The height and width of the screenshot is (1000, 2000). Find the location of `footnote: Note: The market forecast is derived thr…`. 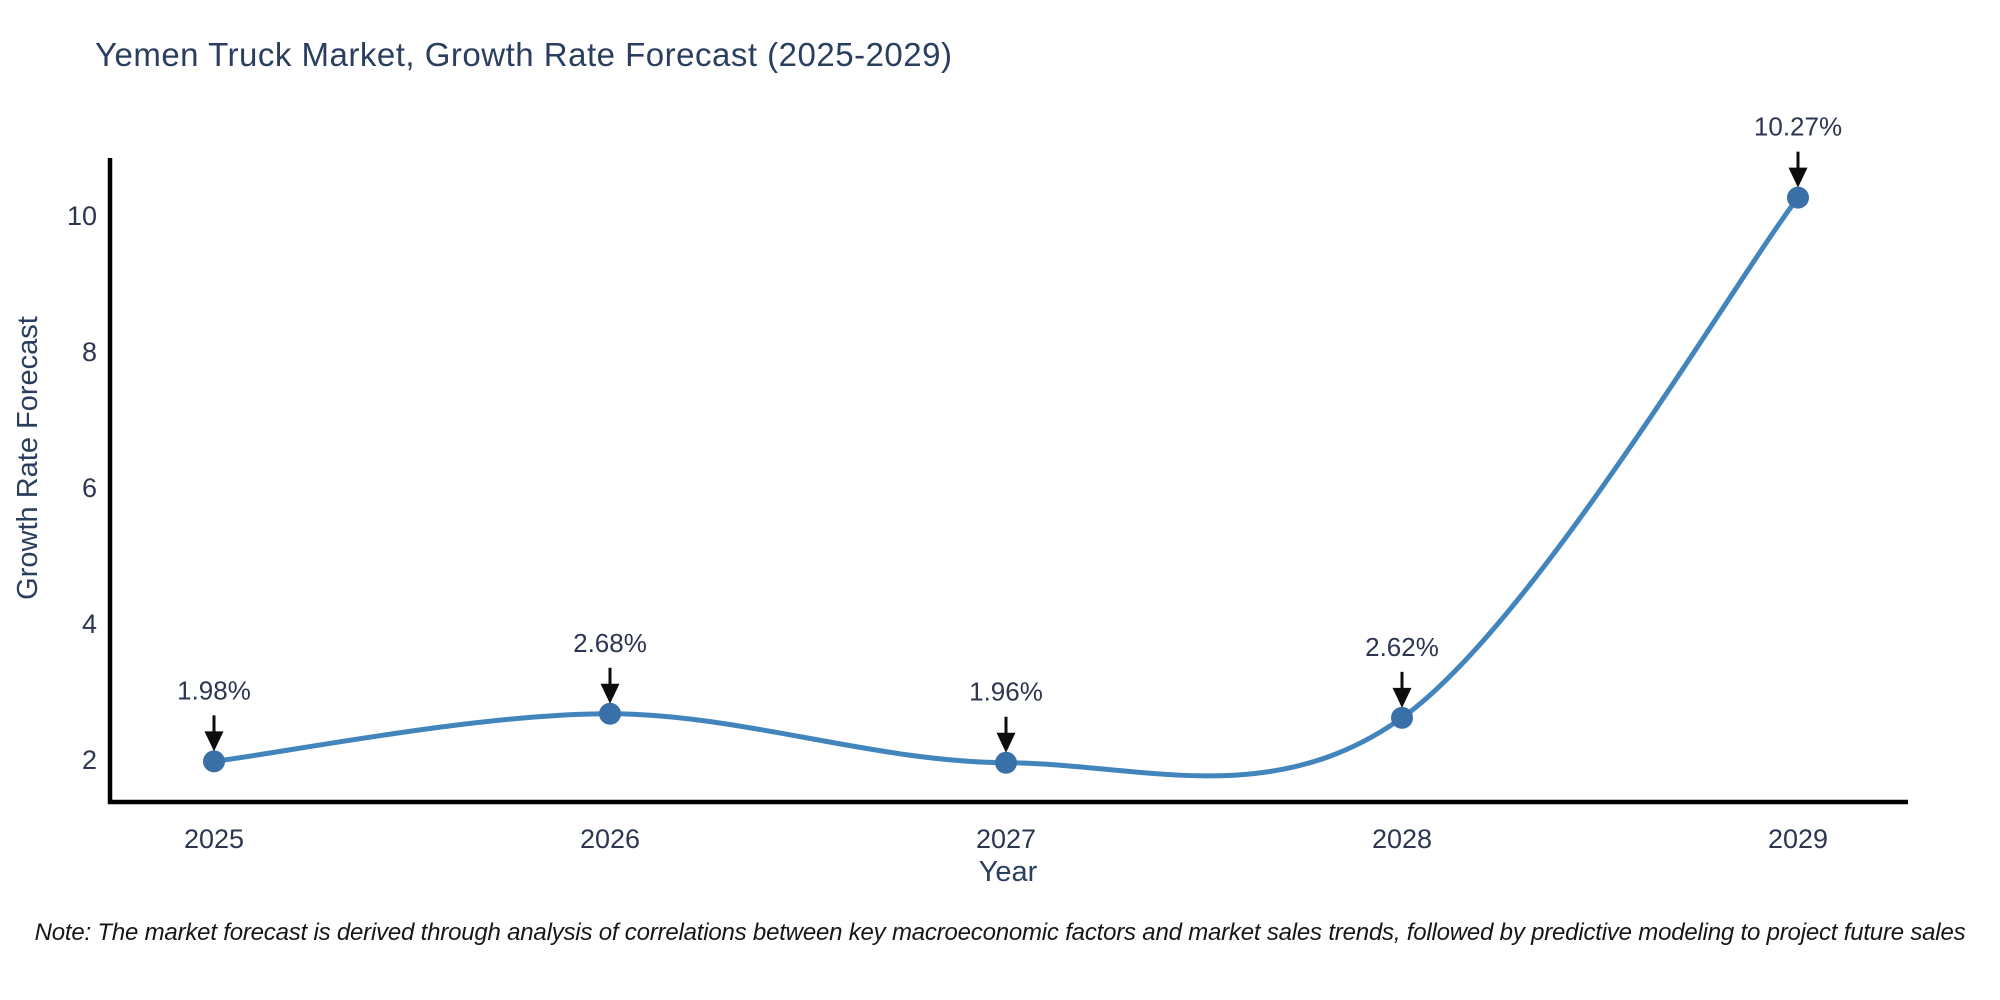

footnote: Note: The market forecast is derived thr… is located at coordinates (1000, 932).